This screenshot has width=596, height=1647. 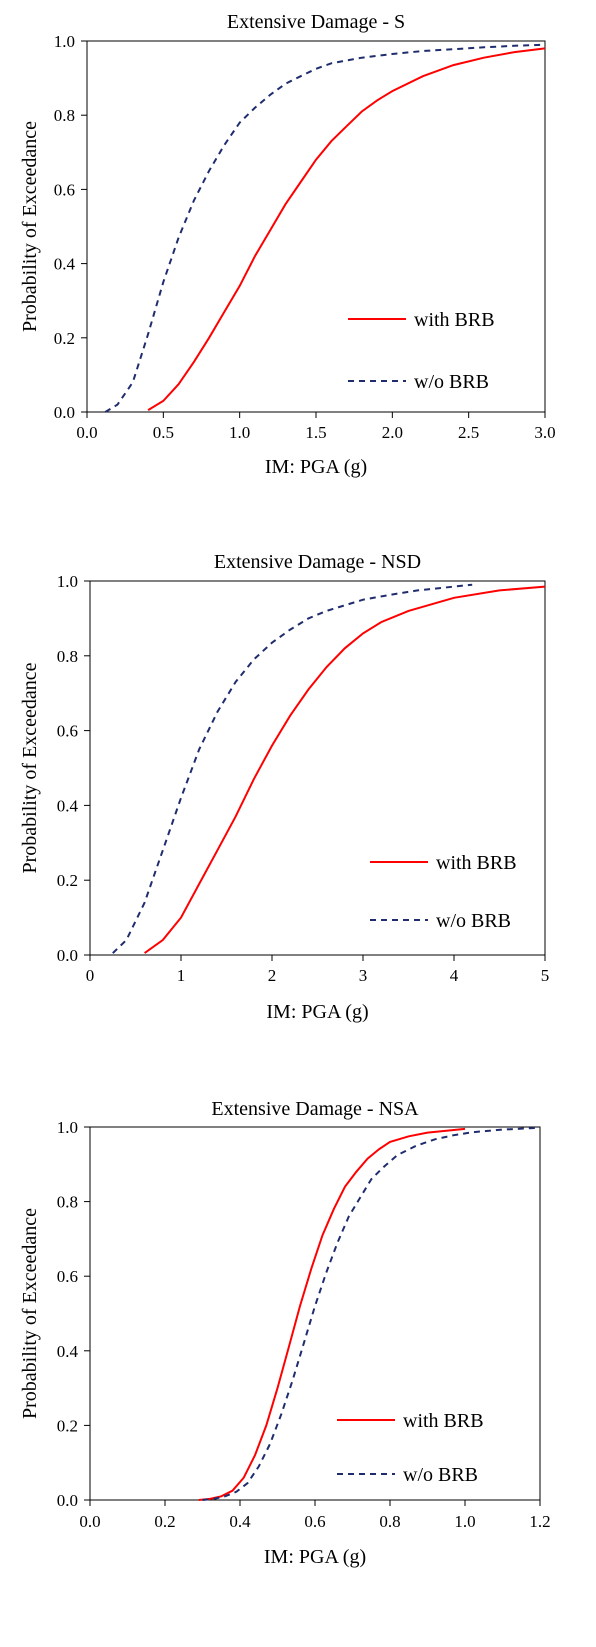 I want to click on x-tick-label: 3, so click(x=363, y=975).